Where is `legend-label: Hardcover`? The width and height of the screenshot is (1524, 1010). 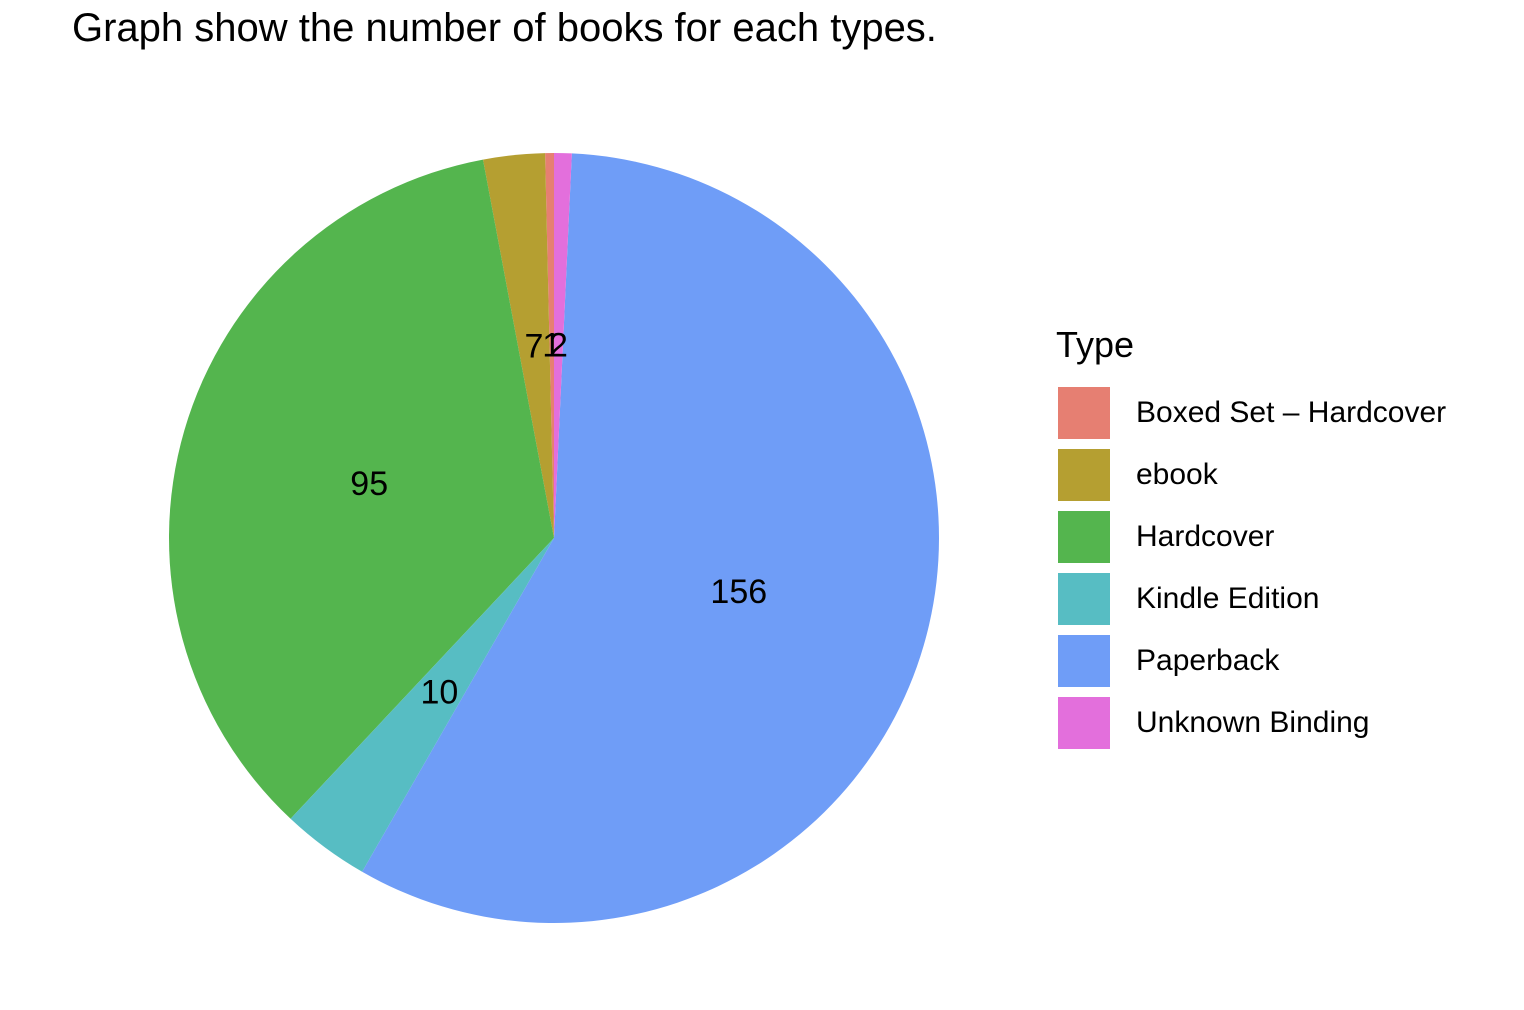 legend-label: Hardcover is located at coordinates (1205, 536).